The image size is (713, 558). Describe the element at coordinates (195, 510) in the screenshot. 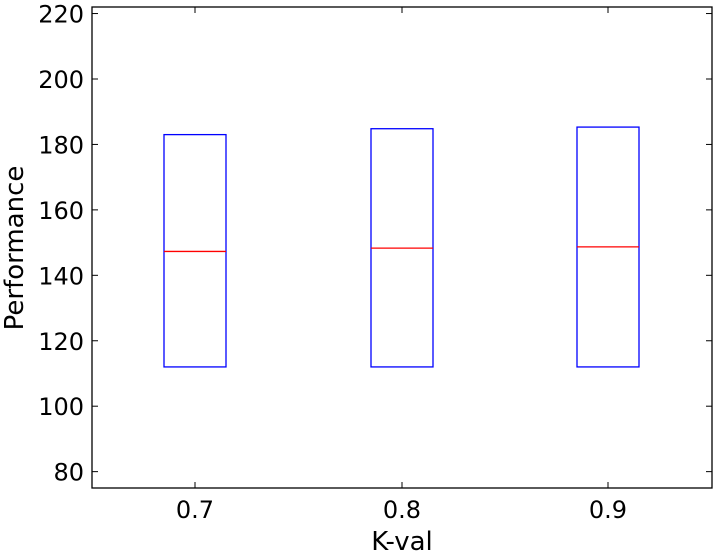

I see `x-tick-label: 0.7` at that location.